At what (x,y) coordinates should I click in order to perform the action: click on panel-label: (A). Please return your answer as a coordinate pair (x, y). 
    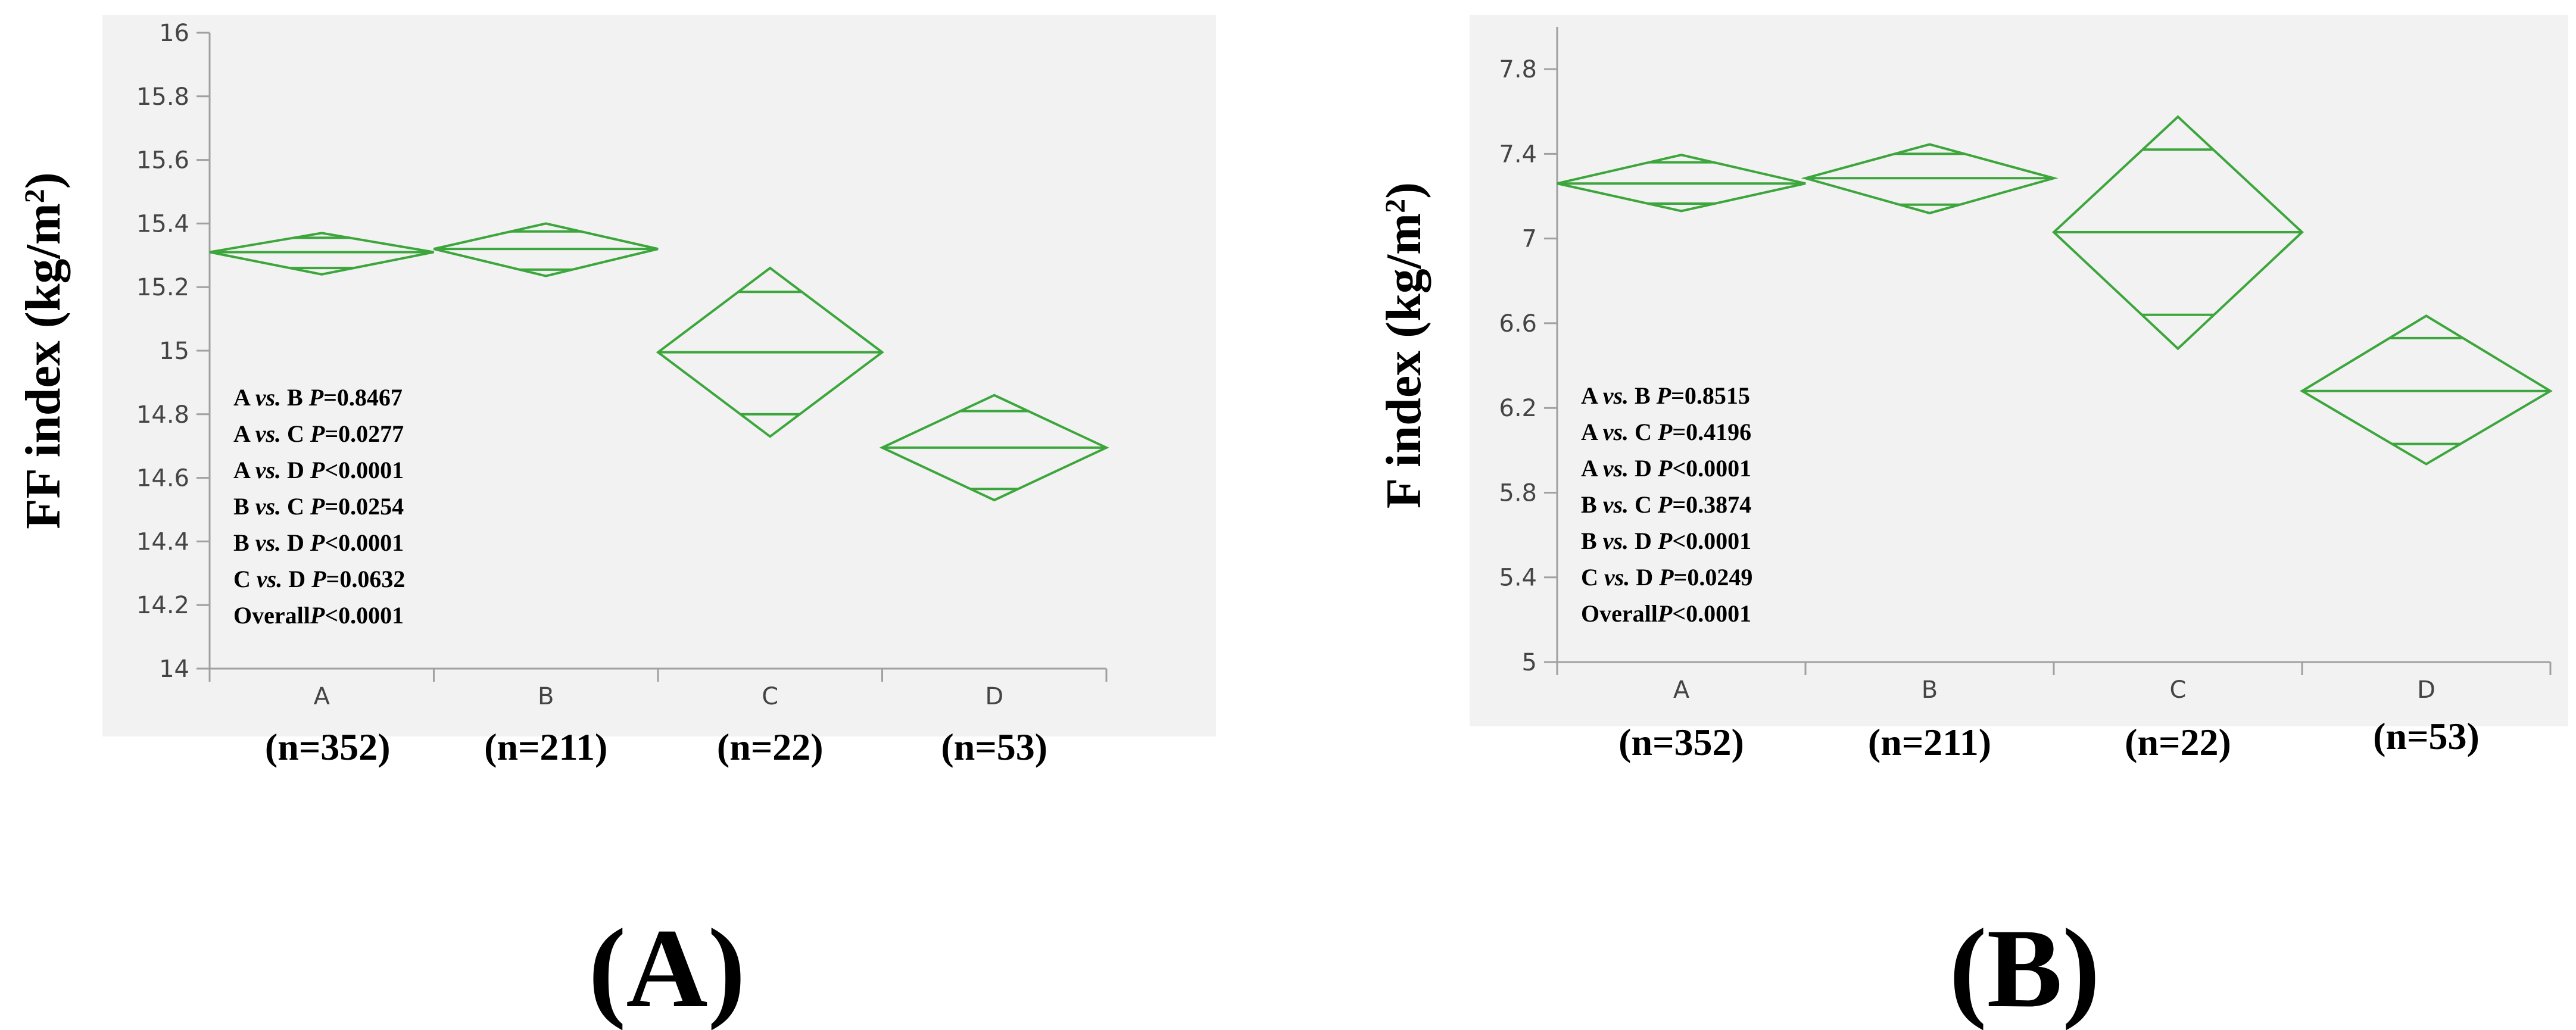
    Looking at the image, I should click on (667, 968).